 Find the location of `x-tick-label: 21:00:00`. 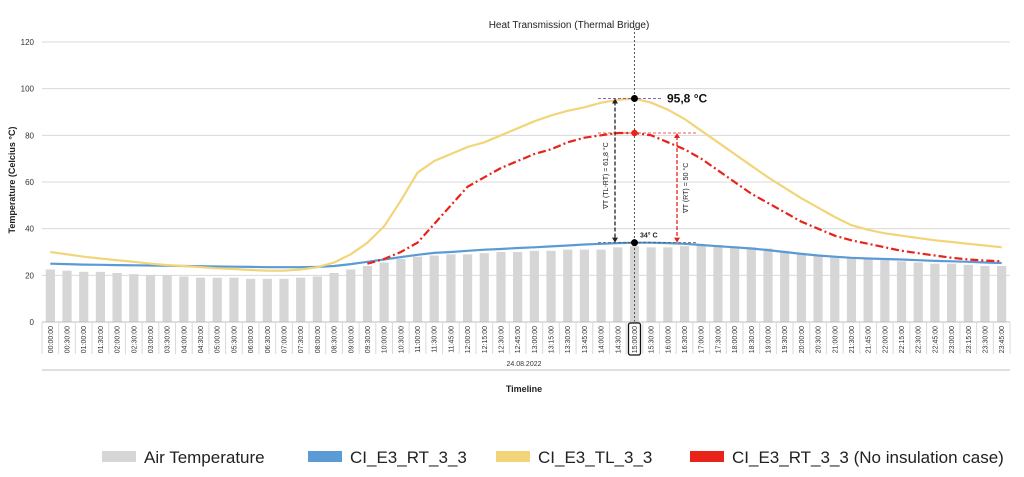

x-tick-label: 21:00:00 is located at coordinates (835, 339).